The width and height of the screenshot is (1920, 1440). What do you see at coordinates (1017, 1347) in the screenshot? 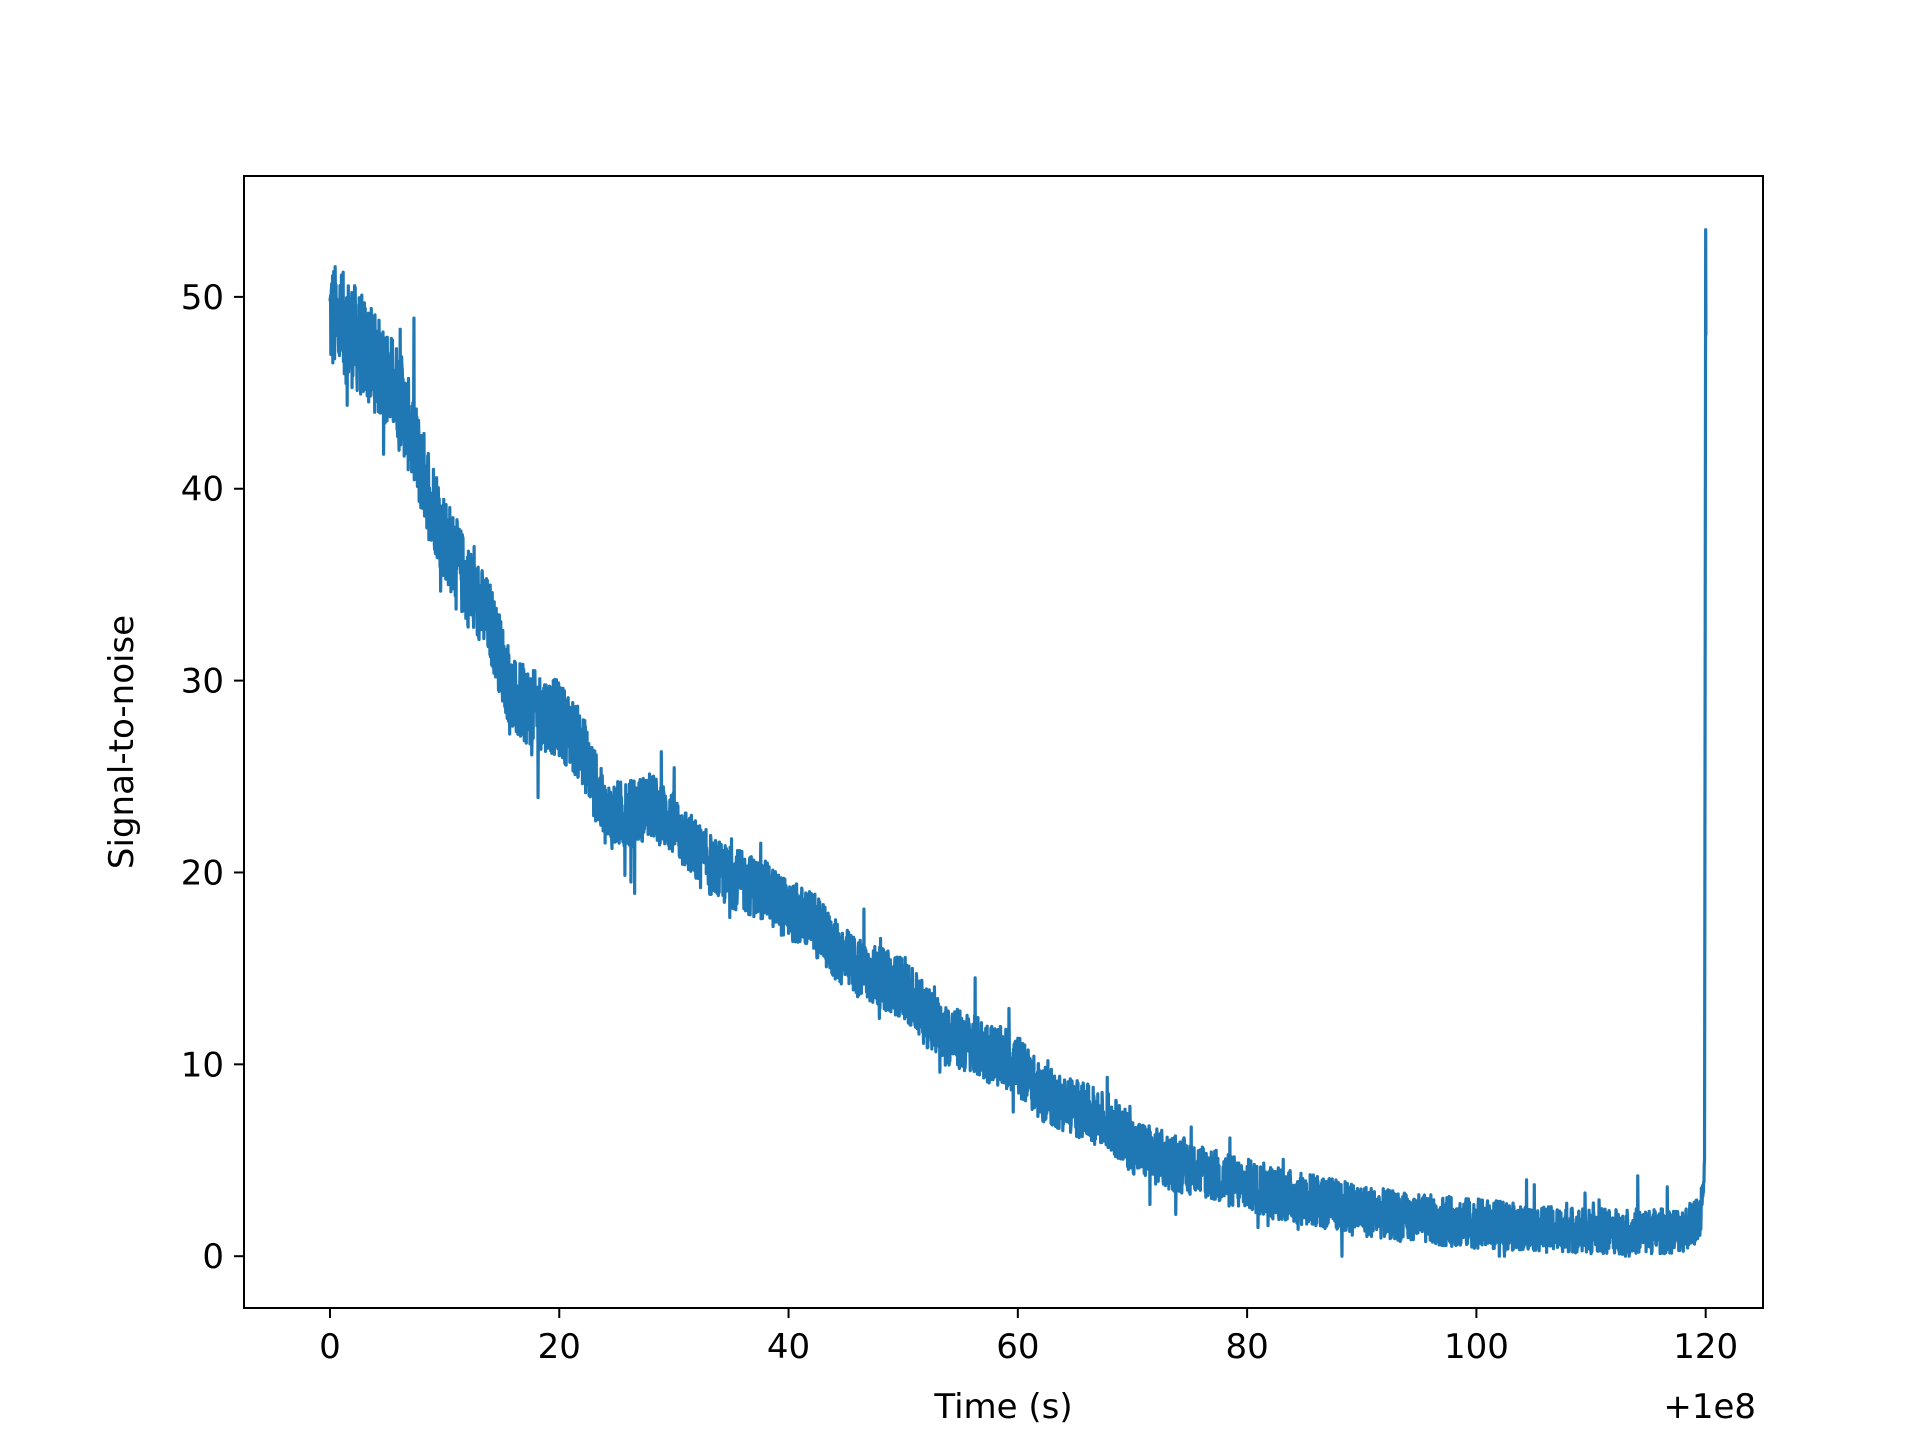
I see `x-tick-label: 60` at bounding box center [1017, 1347].